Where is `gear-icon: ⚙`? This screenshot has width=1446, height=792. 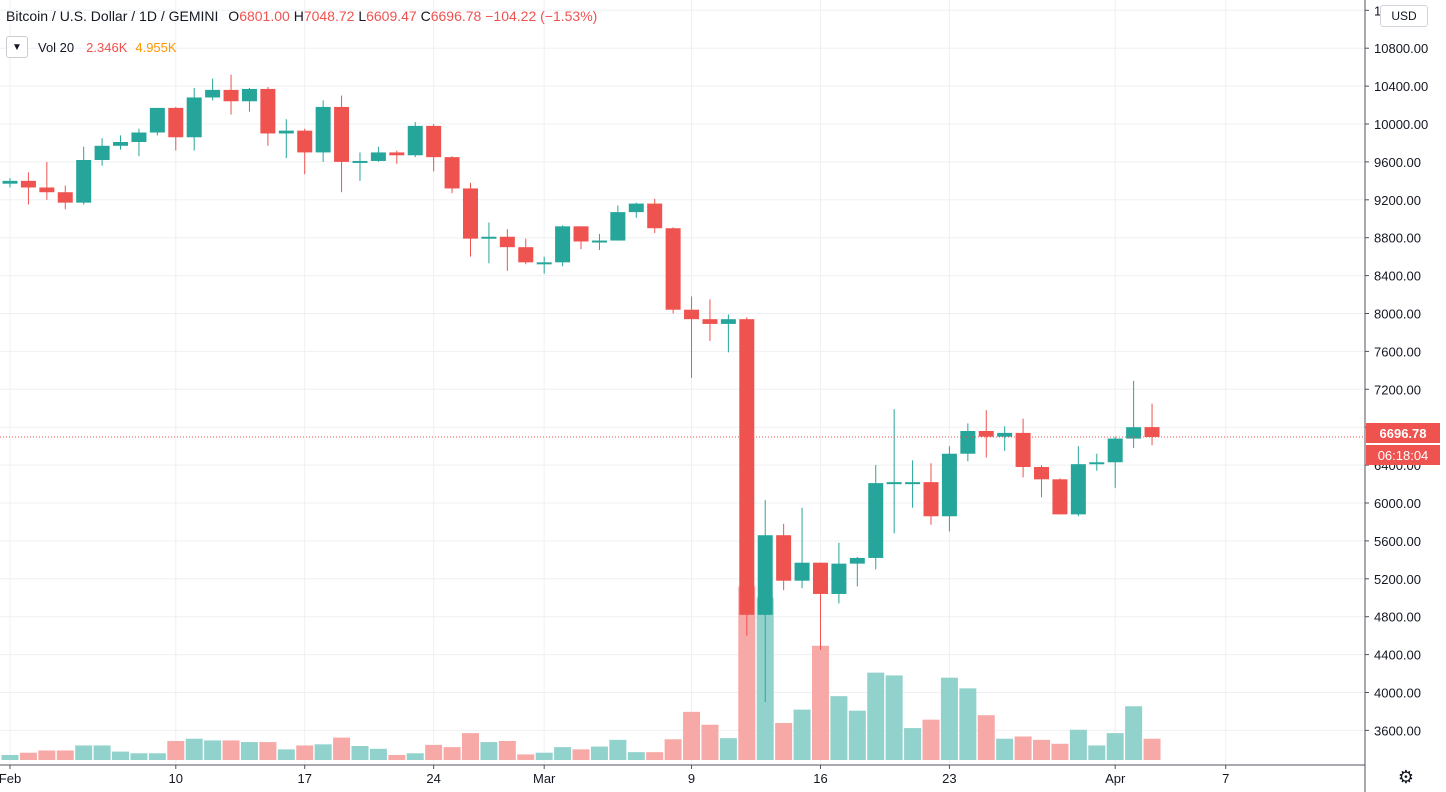
gear-icon: ⚙ is located at coordinates (1406, 776).